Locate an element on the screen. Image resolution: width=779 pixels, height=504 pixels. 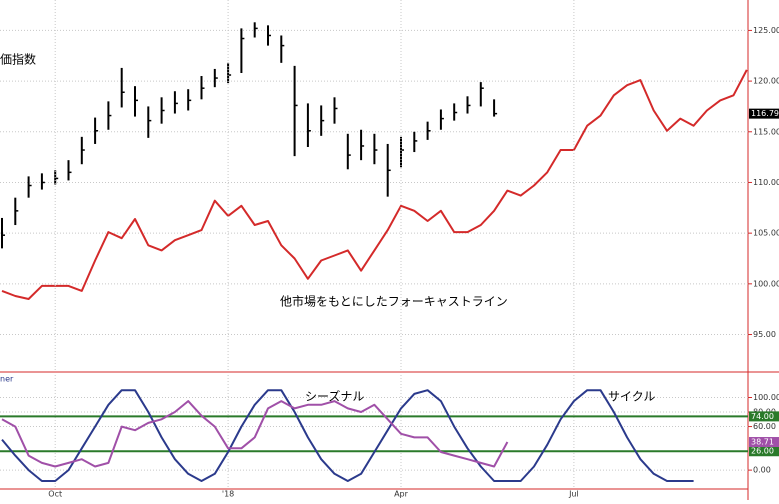
y-tick-label: 95.00 is located at coordinates (764, 334).